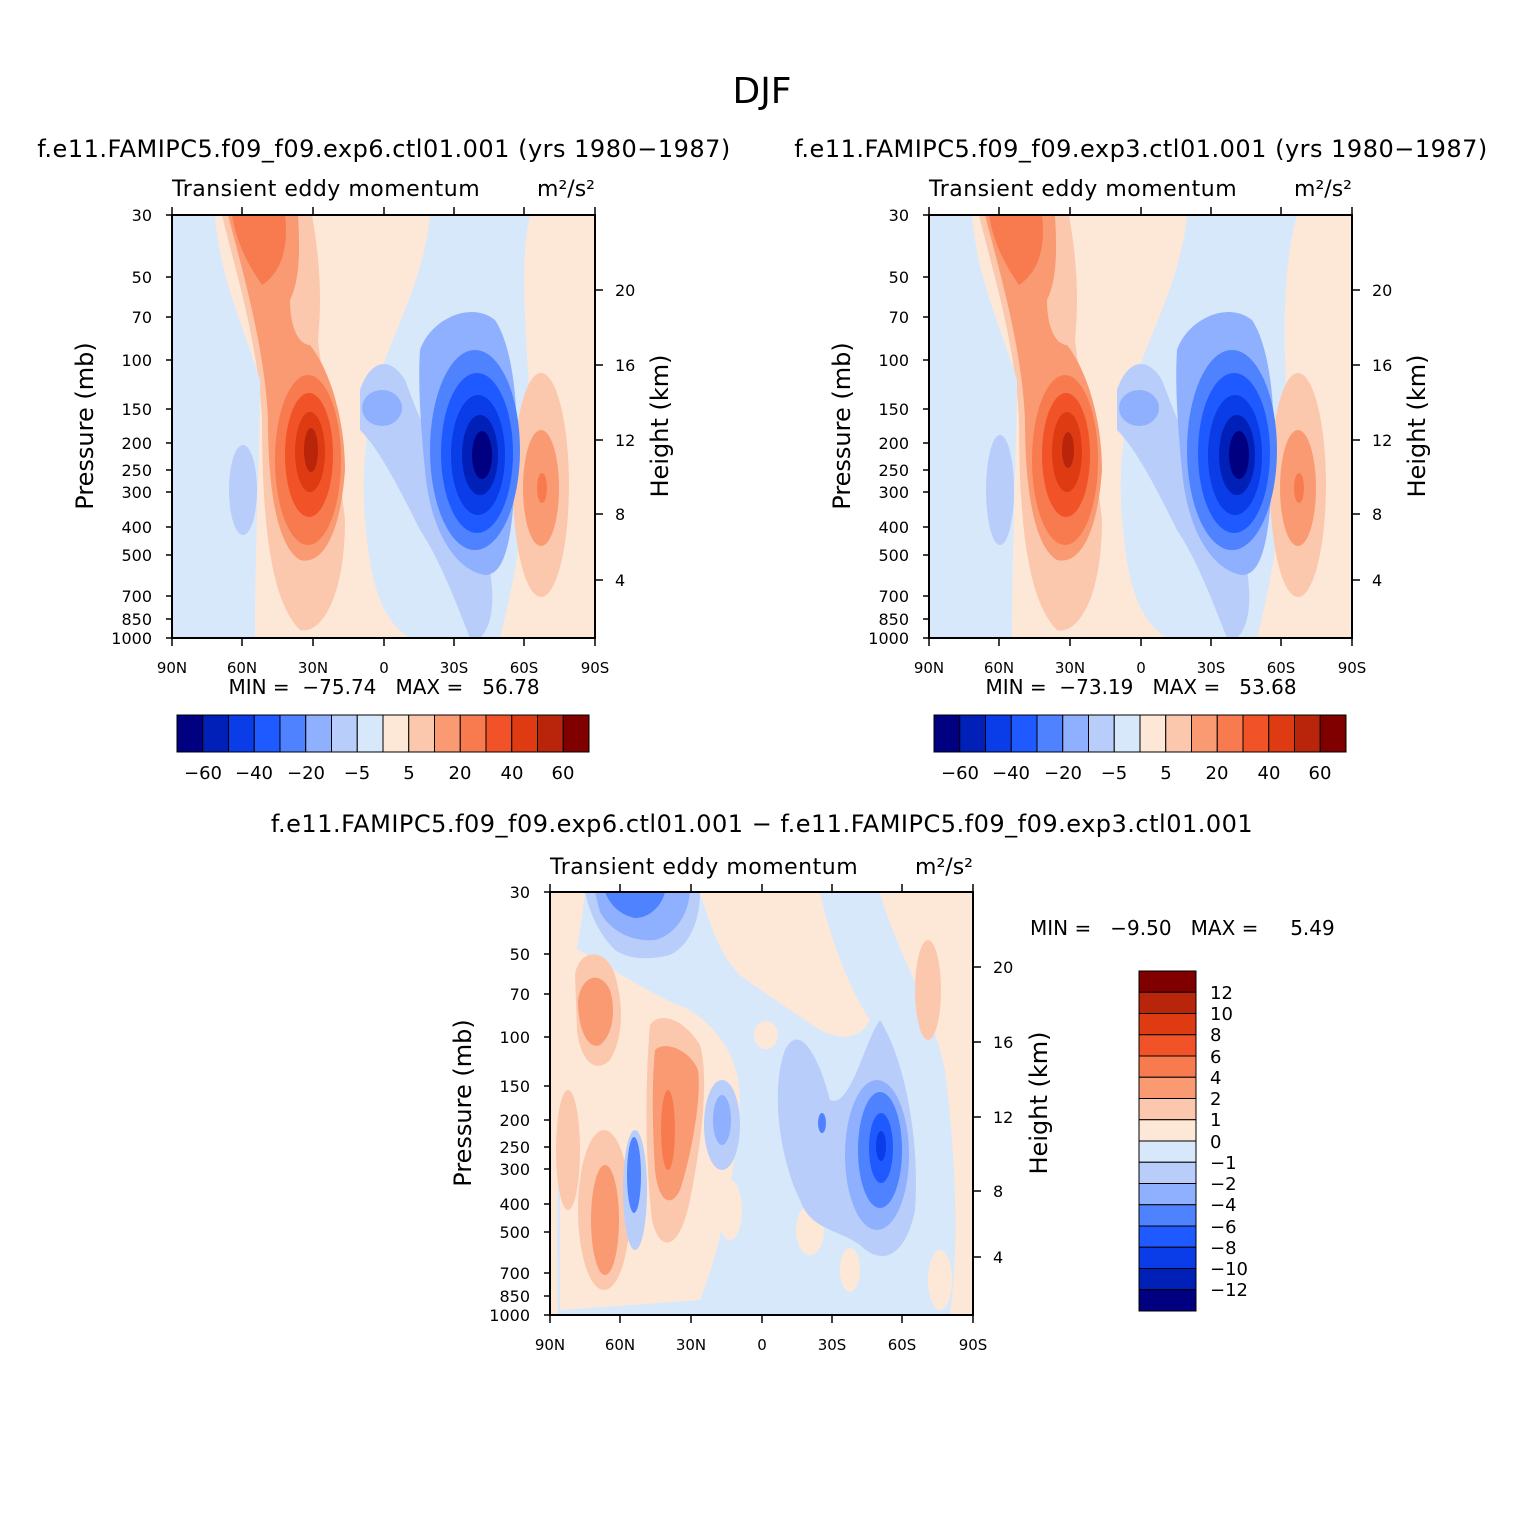 Image resolution: width=1524 pixels, height=1524 pixels. Describe the element at coordinates (929, 668) in the screenshot. I see `x-tick-label: 90N` at that location.